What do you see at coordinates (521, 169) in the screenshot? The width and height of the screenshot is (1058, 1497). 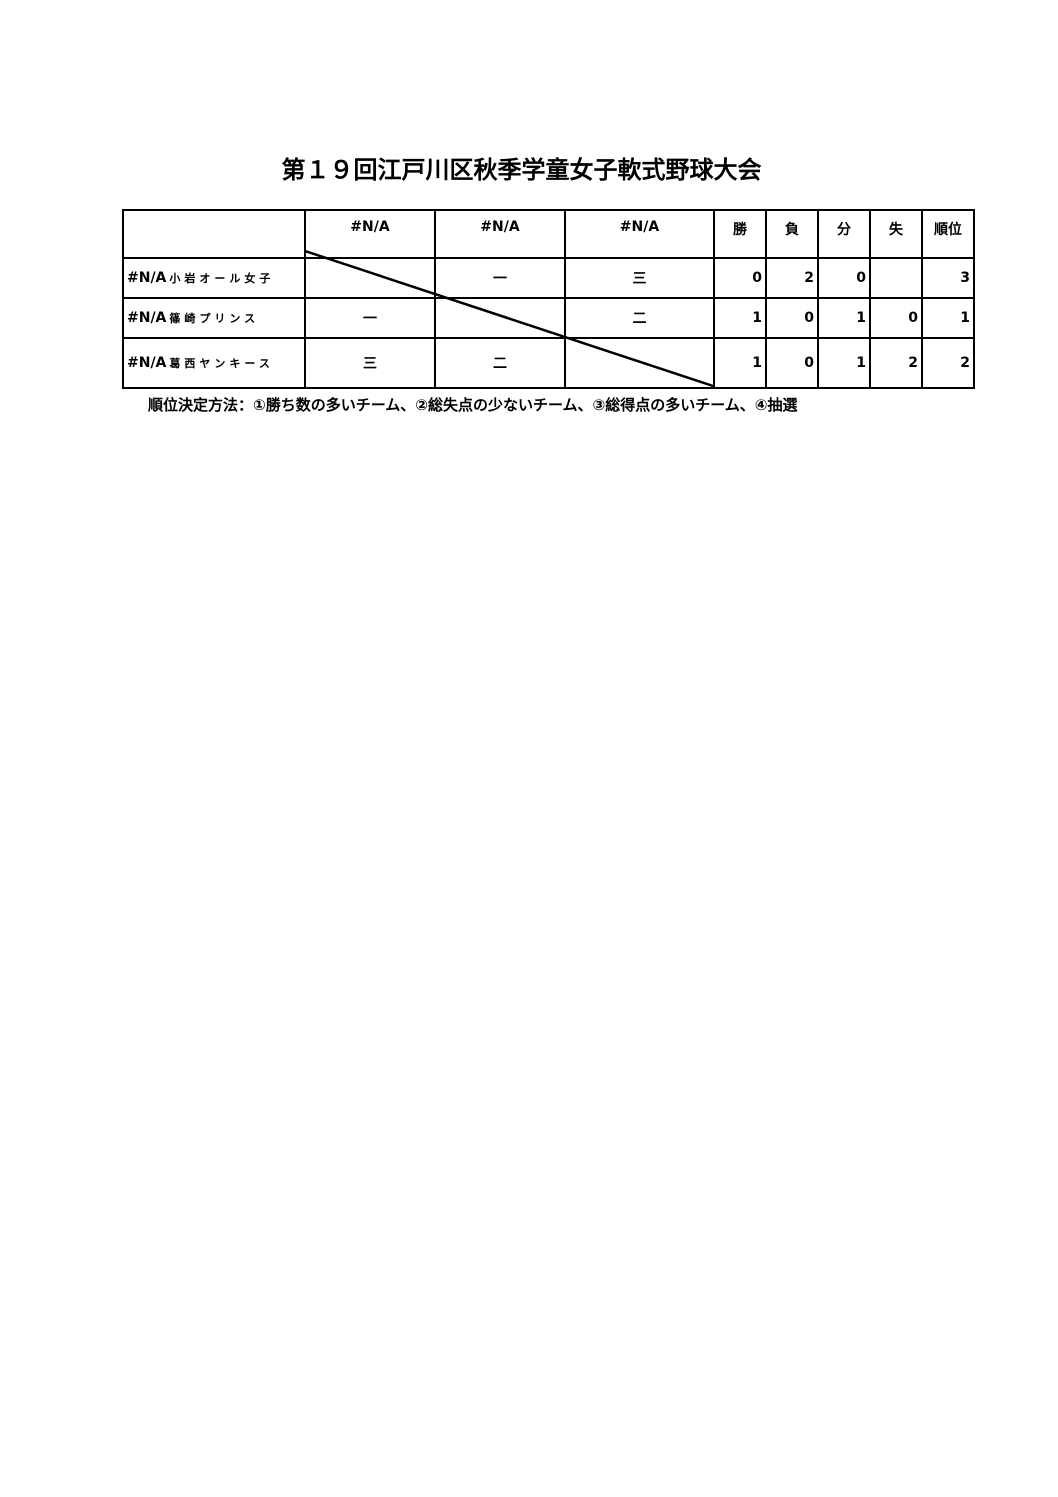 I see `page-title: 第１９回江戸川区秋季学童女子軟式野球大会` at bounding box center [521, 169].